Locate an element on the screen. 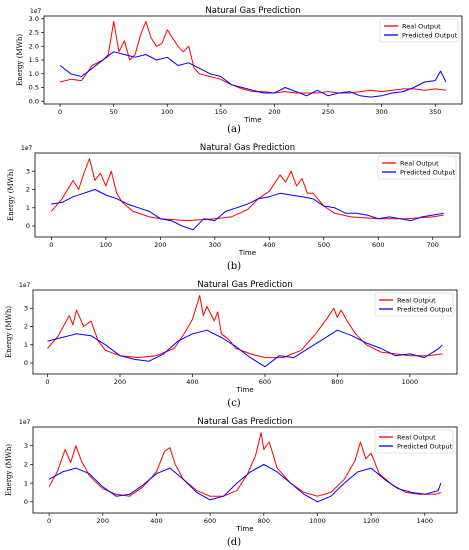 The width and height of the screenshot is (469, 550). y-tick-label: 0.0 is located at coordinates (34, 101).